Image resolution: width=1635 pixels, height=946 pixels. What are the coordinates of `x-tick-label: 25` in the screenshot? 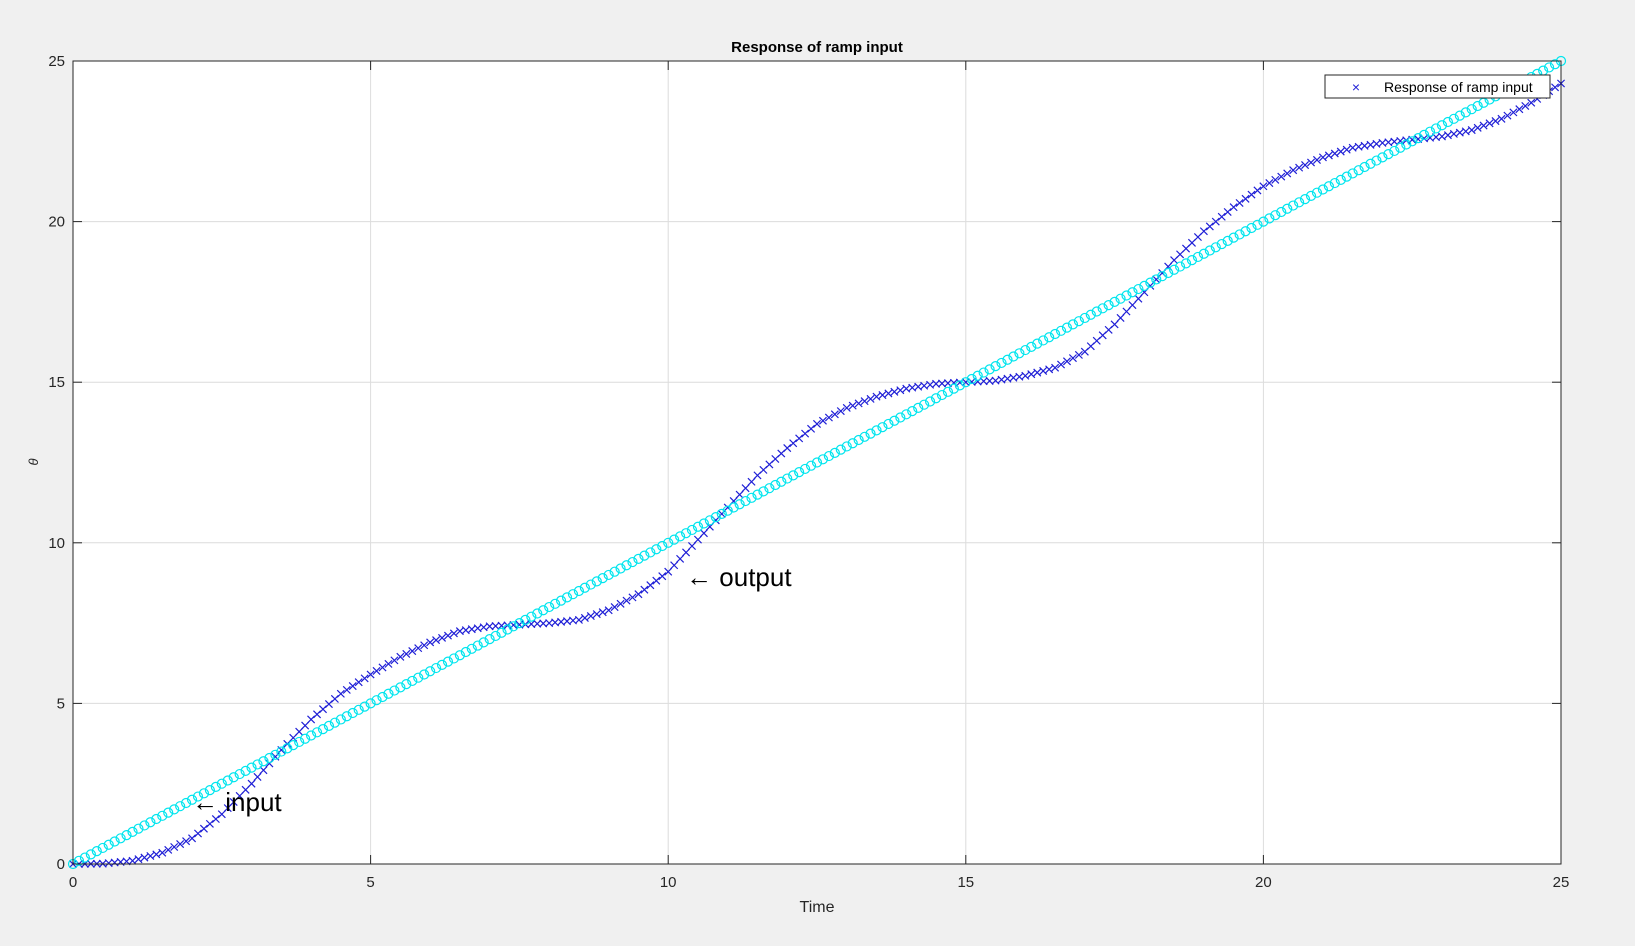 It's located at (1561, 882).